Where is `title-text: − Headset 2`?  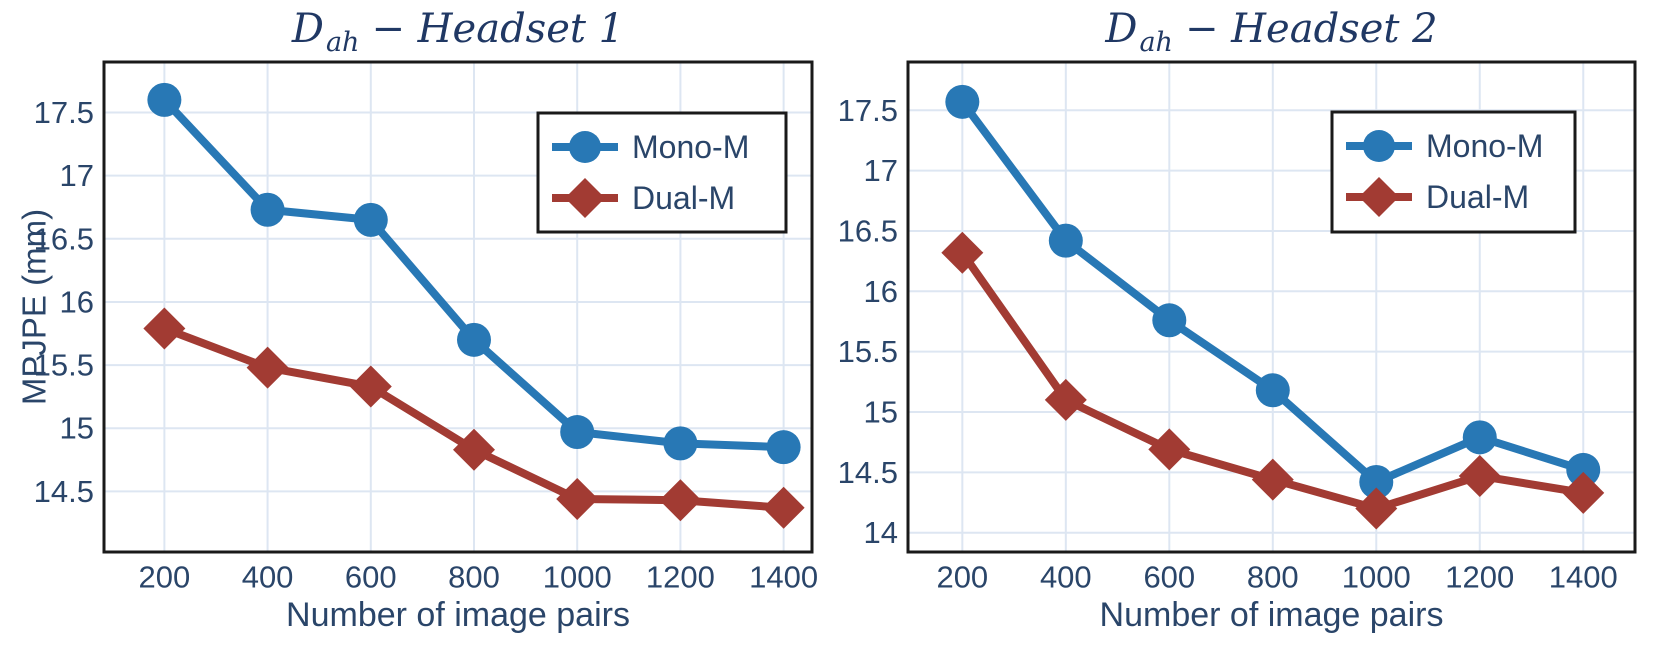 title-text: − Headset 2 is located at coordinates (1311, 29).